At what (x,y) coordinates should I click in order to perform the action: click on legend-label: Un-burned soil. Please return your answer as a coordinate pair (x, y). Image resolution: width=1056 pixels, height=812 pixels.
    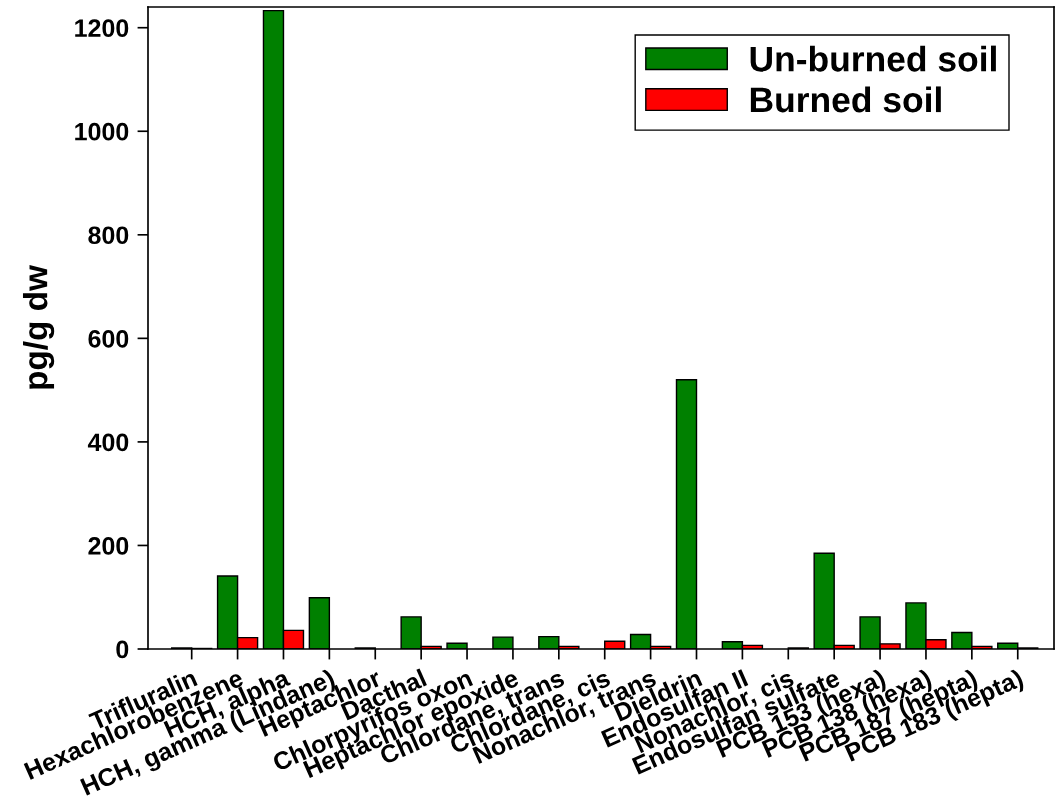
    Looking at the image, I should click on (873, 58).